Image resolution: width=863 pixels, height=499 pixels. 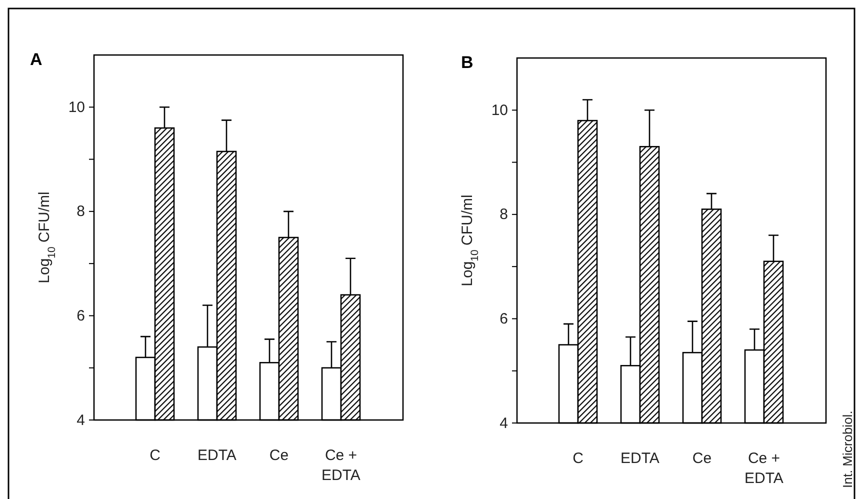 I want to click on chart-title: B, so click(x=467, y=62).